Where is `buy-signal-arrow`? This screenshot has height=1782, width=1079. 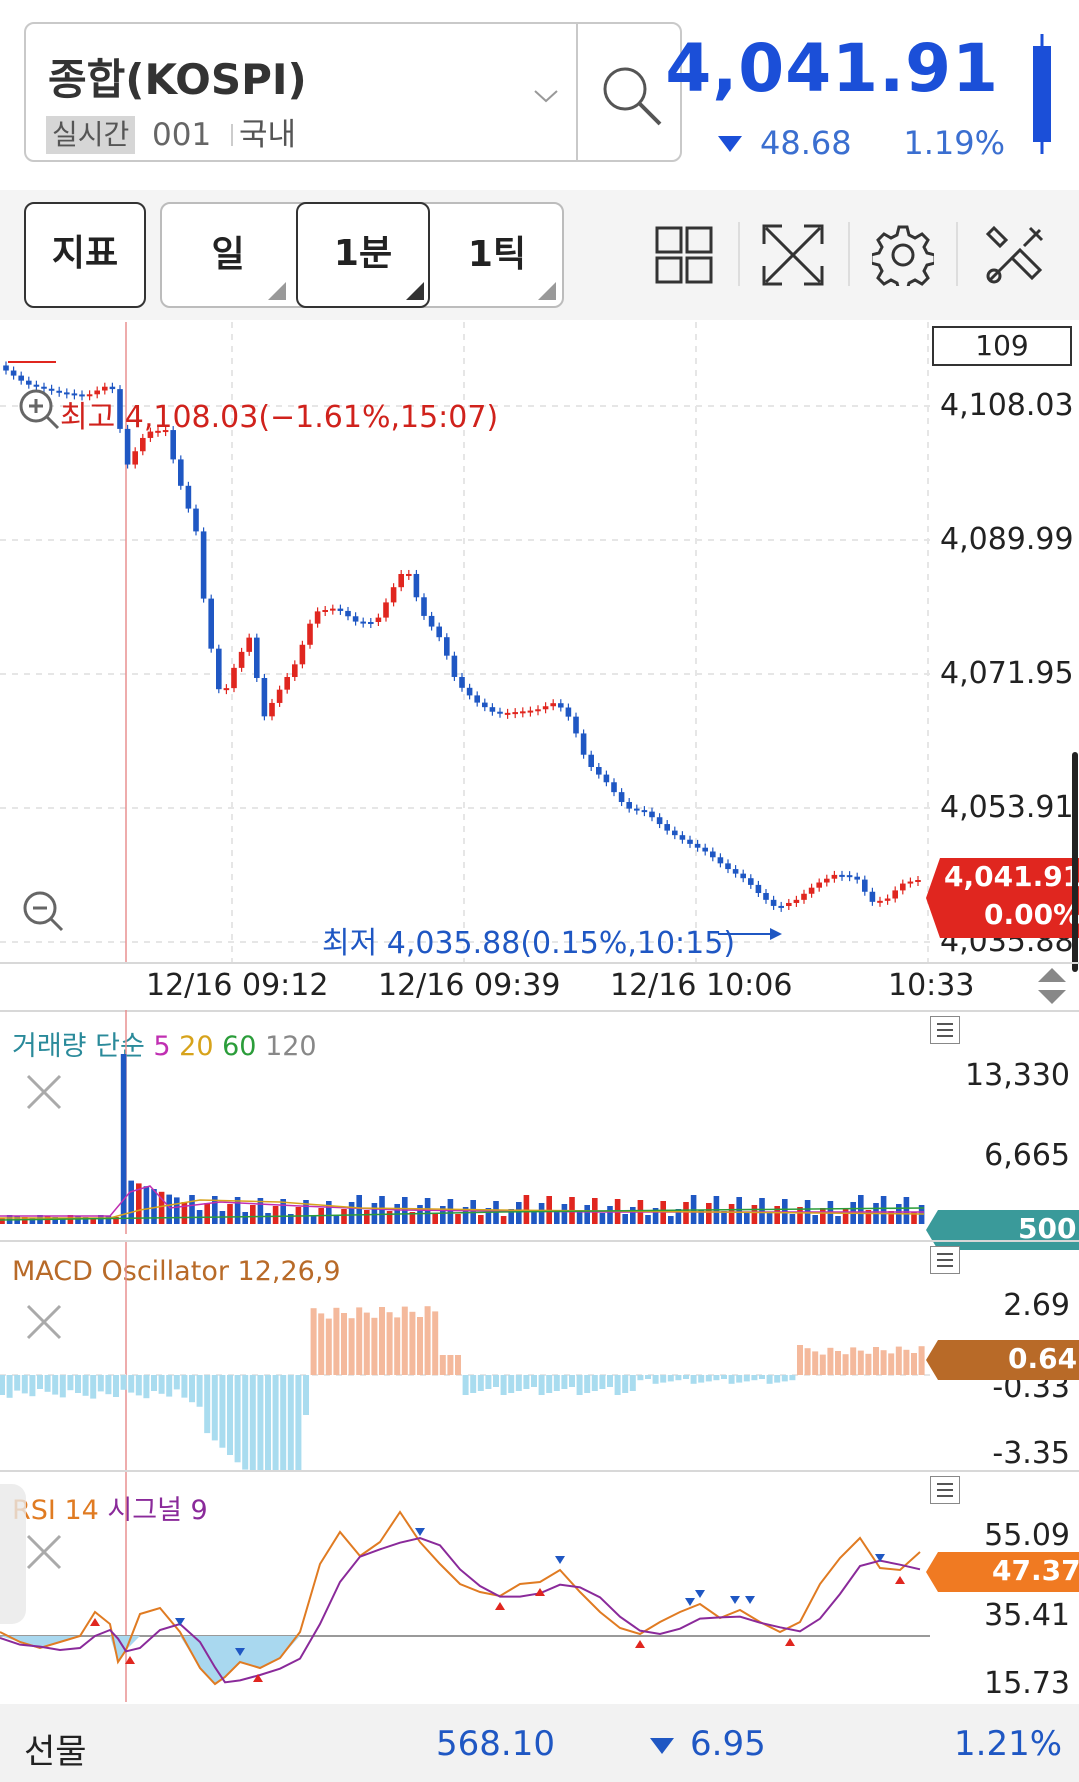 buy-signal-arrow is located at coordinates (790, 1642).